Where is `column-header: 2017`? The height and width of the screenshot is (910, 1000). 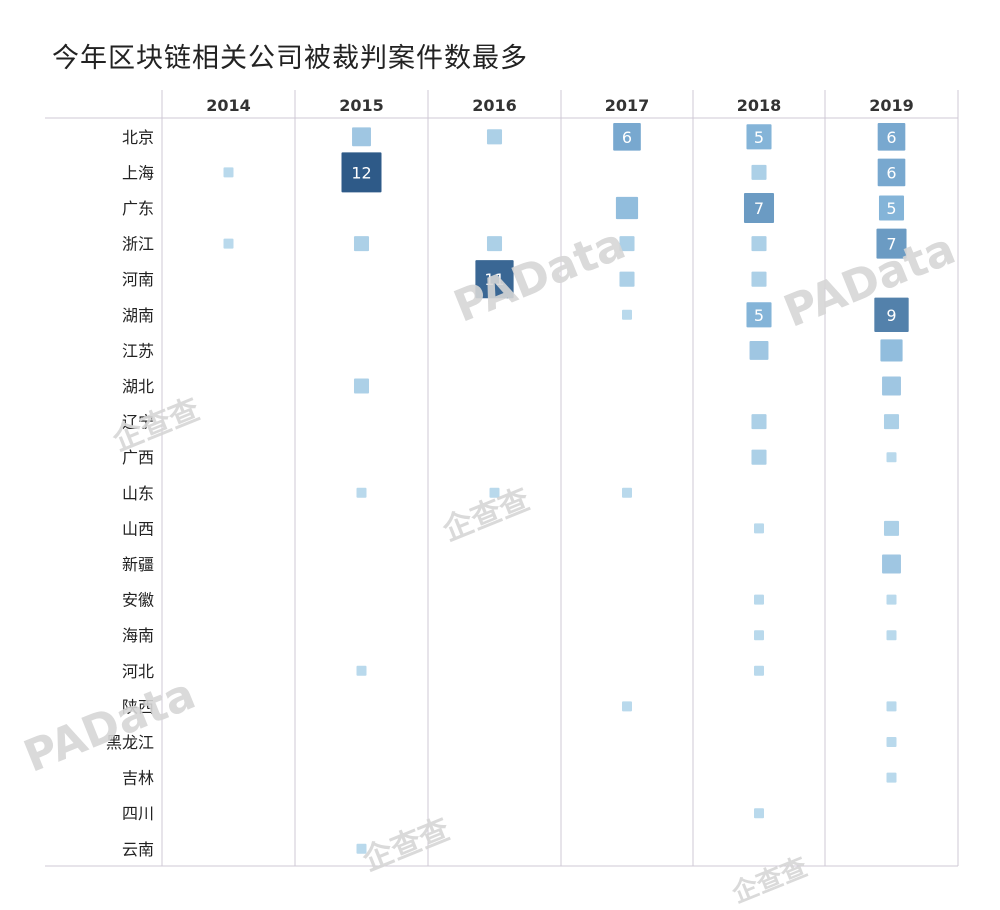
column-header: 2017 is located at coordinates (627, 105).